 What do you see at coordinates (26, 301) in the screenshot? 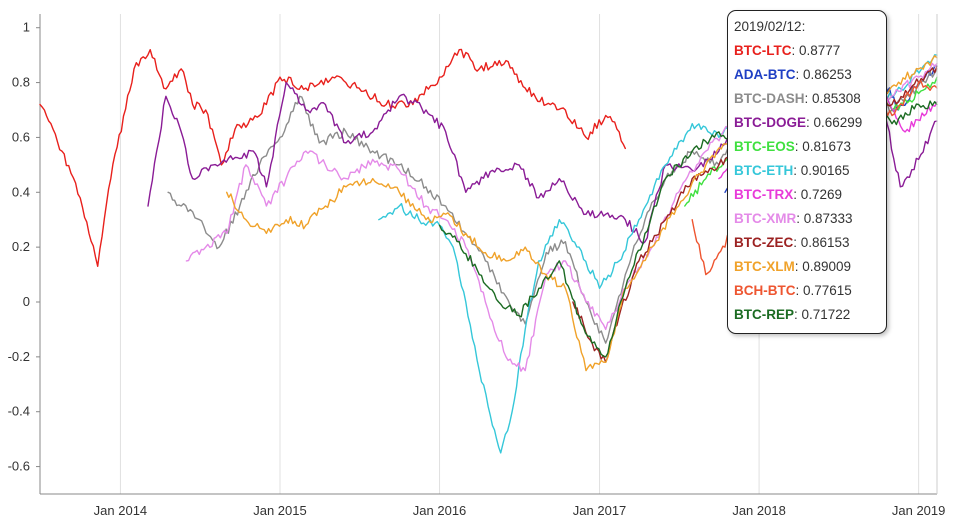
I see `y-tick-label: 0` at bounding box center [26, 301].